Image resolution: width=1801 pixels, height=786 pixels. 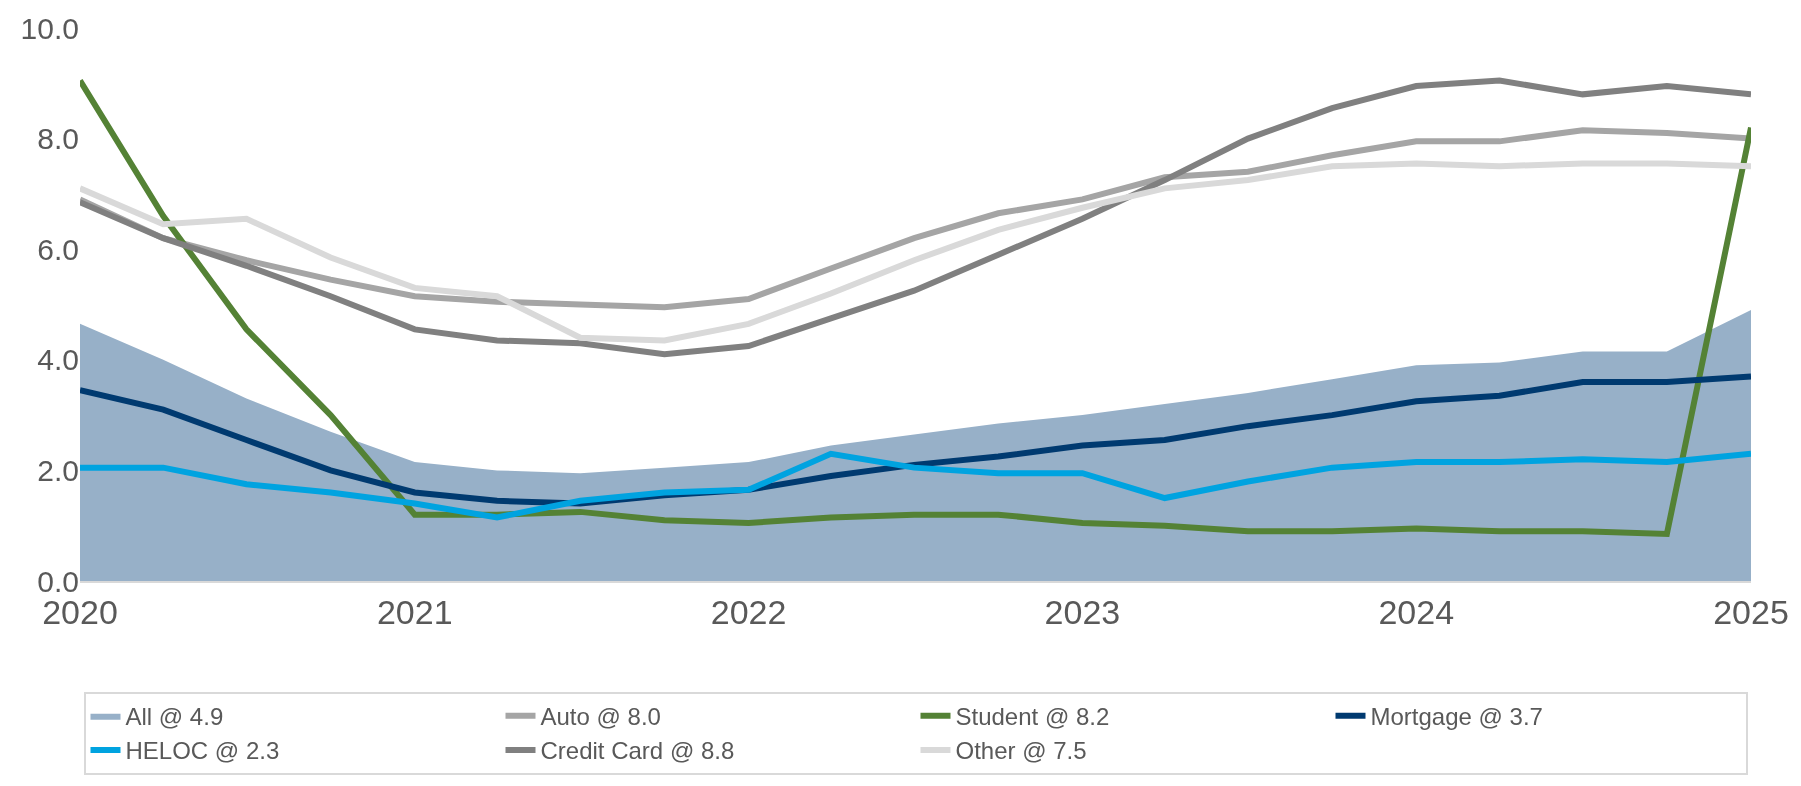 What do you see at coordinates (637, 751) in the screenshot?
I see `legend-label: Credit Card @ 8.8` at bounding box center [637, 751].